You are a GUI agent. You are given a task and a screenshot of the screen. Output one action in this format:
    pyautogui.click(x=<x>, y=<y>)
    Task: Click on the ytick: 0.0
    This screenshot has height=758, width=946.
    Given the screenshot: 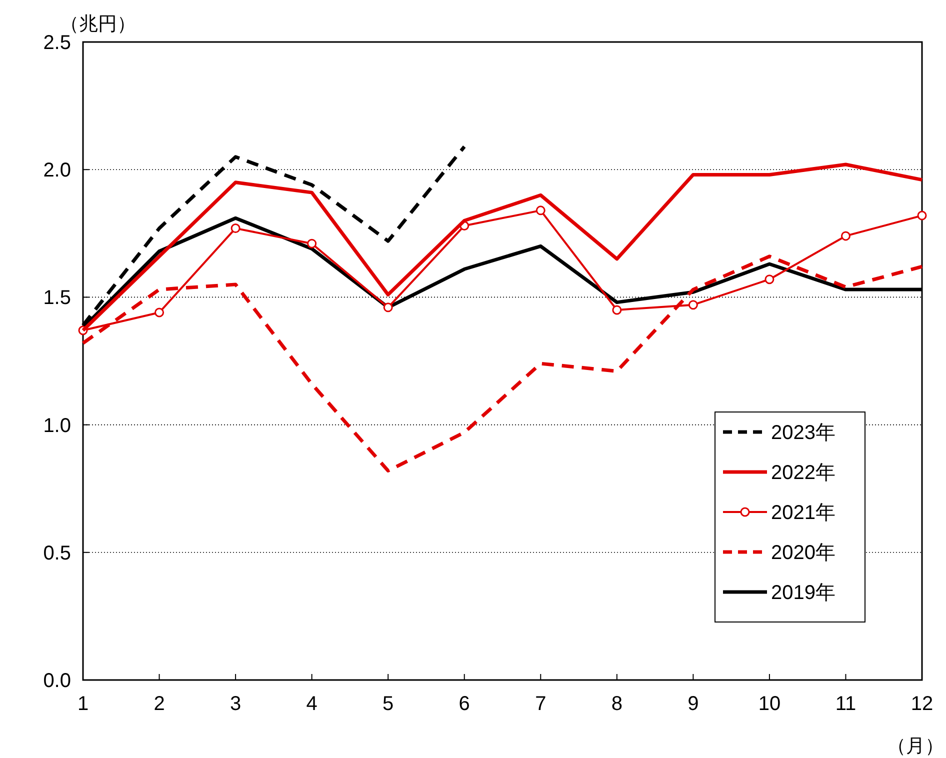 What is the action you would take?
    pyautogui.click(x=57, y=681)
    